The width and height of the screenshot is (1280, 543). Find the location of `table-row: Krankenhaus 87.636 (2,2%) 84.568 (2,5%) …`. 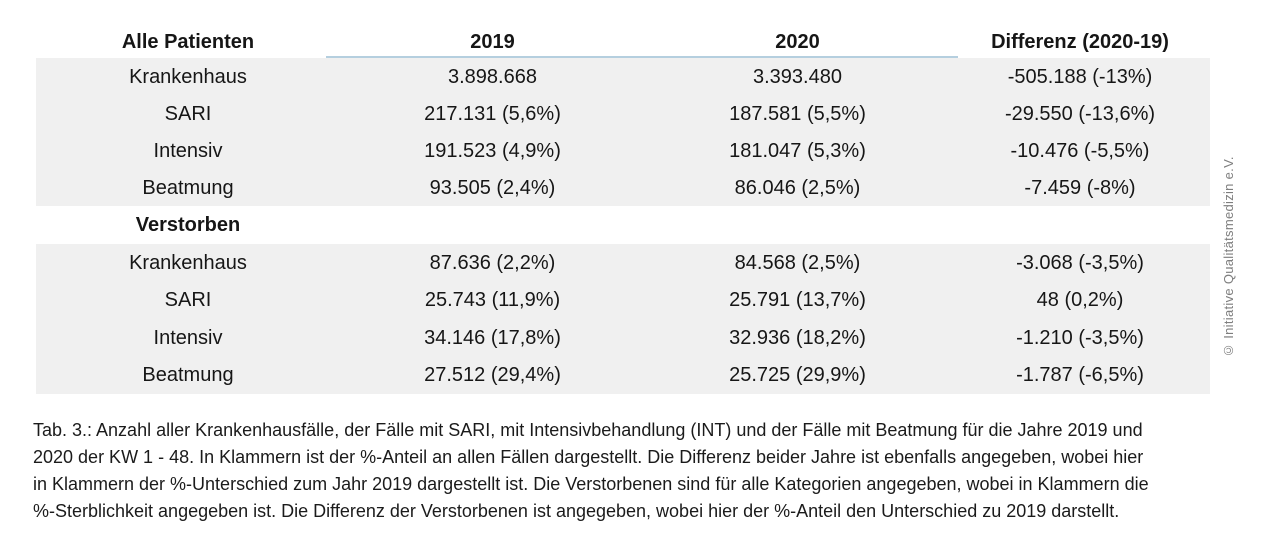

table-row: Krankenhaus 87.636 (2,2%) 84.568 (2,5%) … is located at coordinates (623, 263).